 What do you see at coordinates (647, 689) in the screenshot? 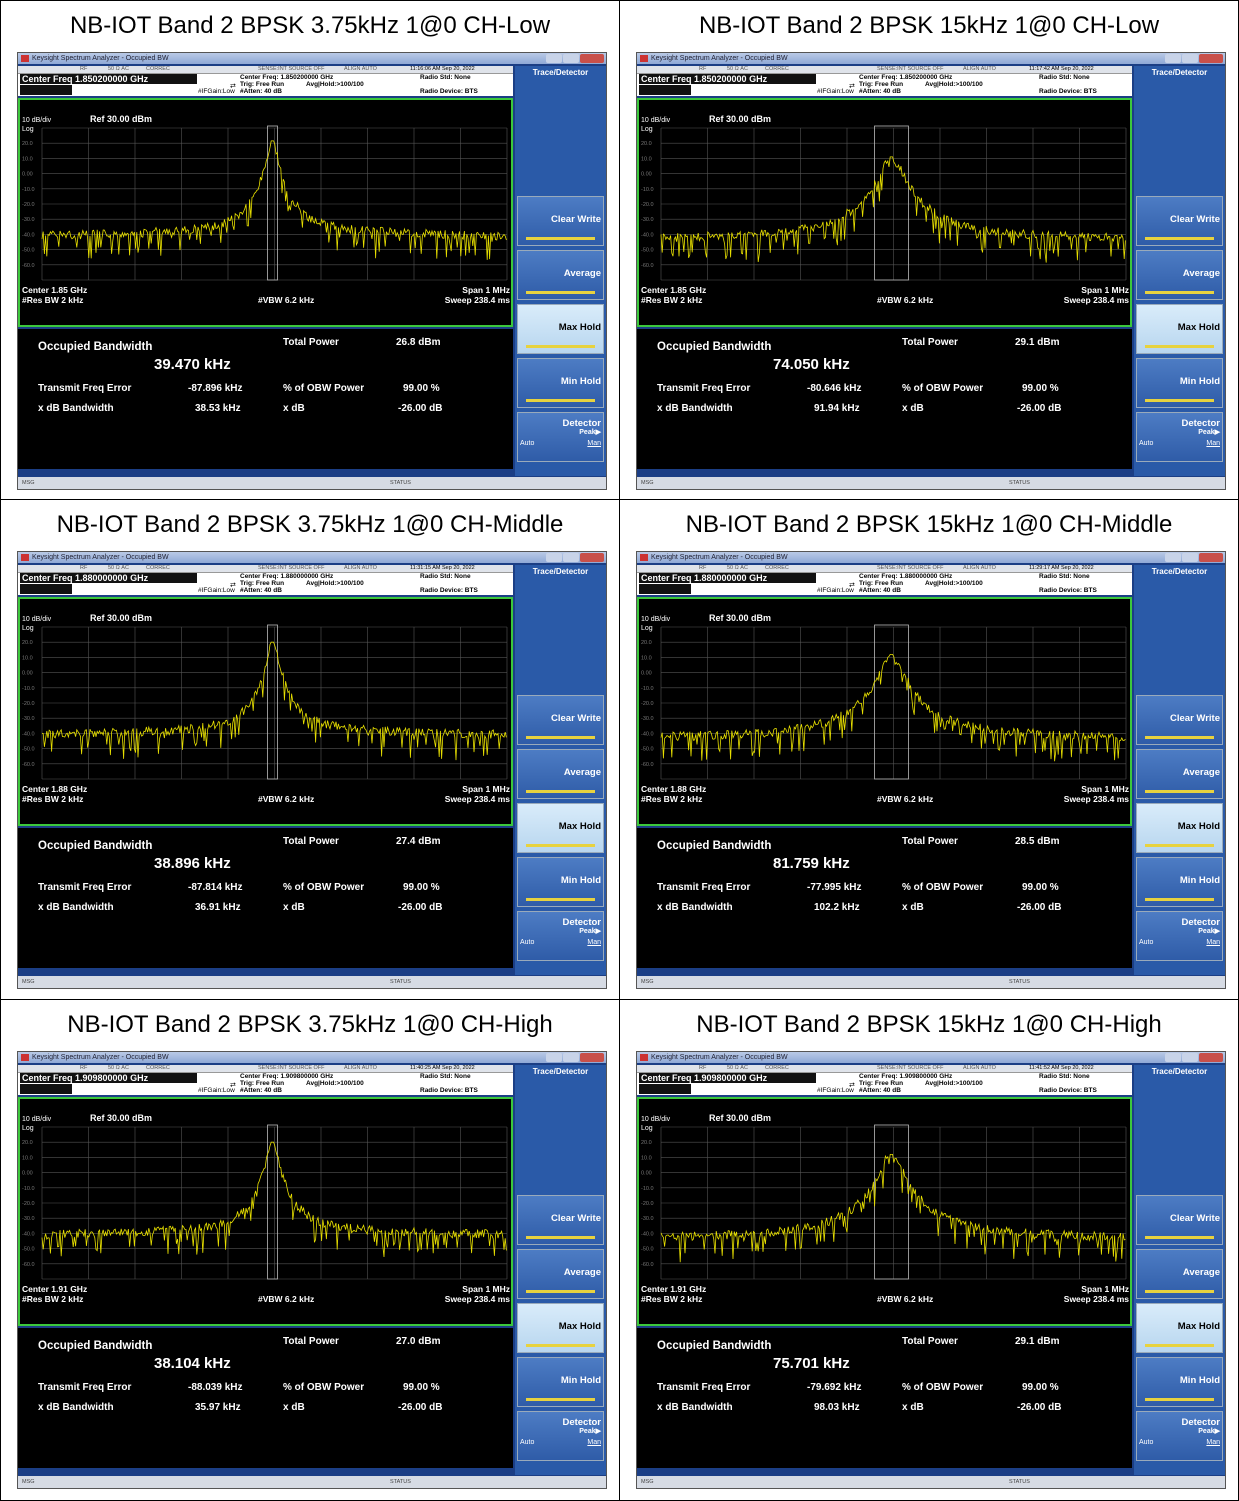
I see `y-tick-label: -10.0` at bounding box center [647, 689].